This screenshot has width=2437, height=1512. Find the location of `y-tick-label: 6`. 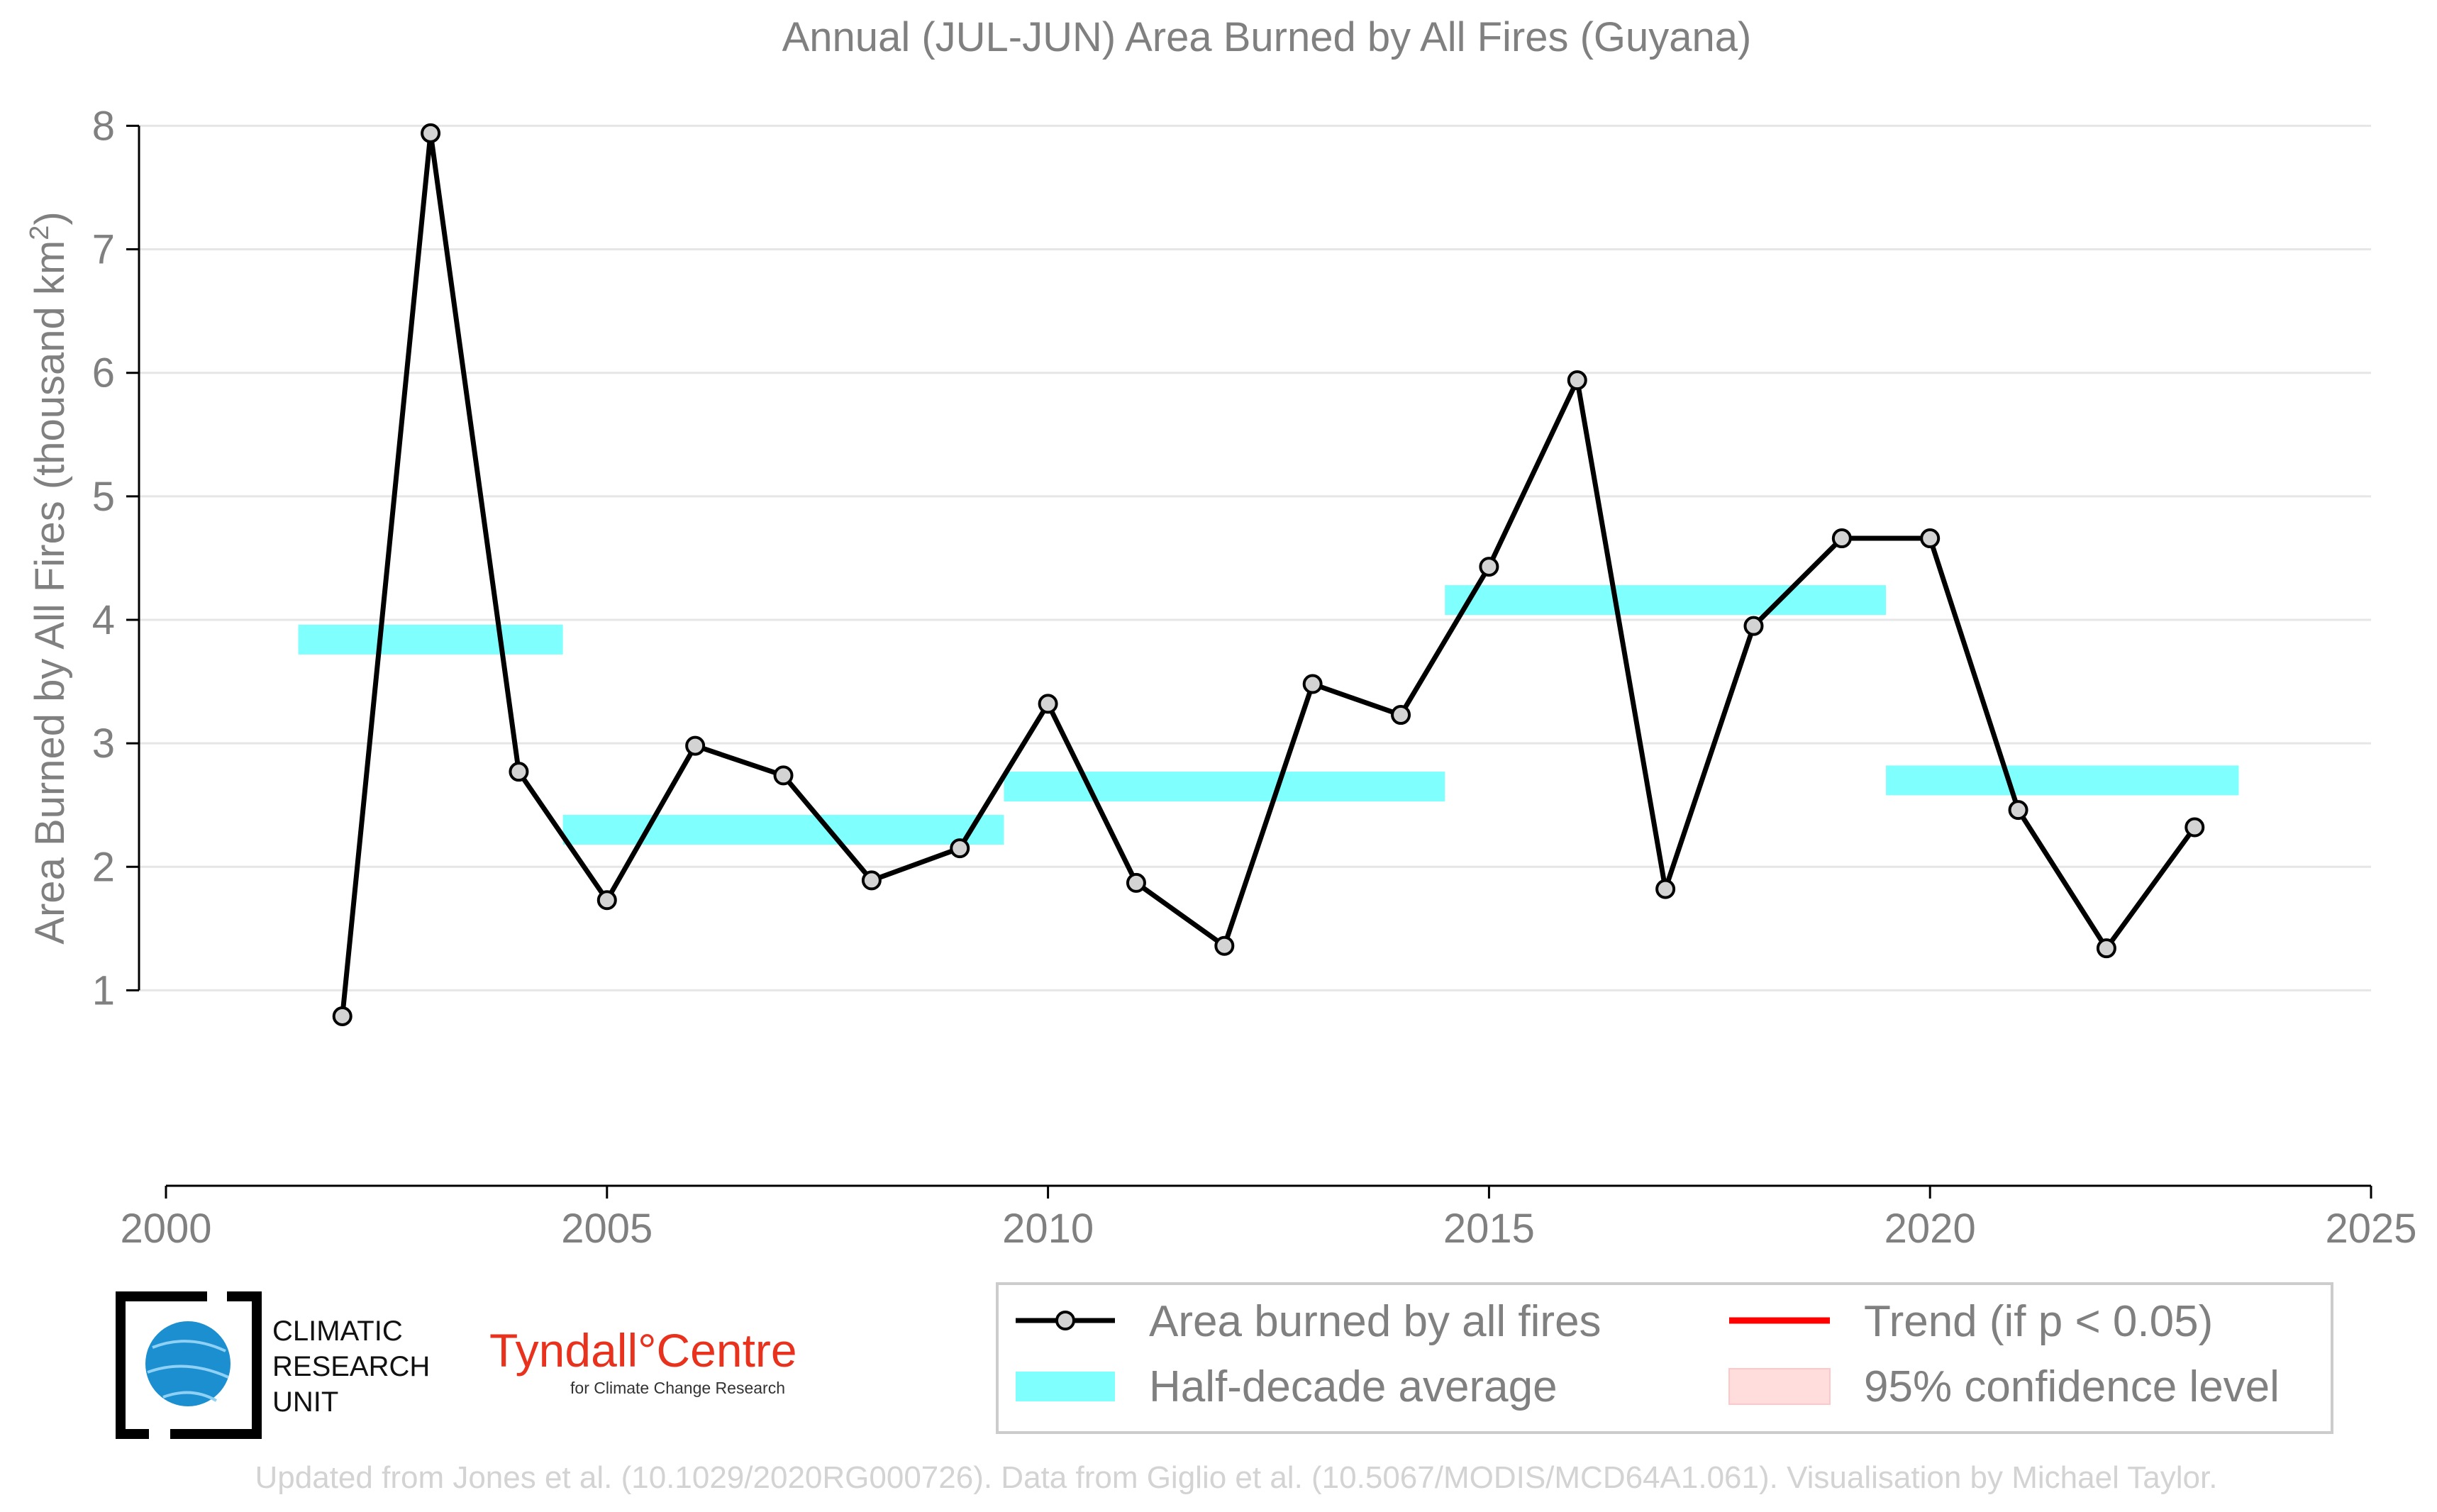

y-tick-label: 6 is located at coordinates (103, 373).